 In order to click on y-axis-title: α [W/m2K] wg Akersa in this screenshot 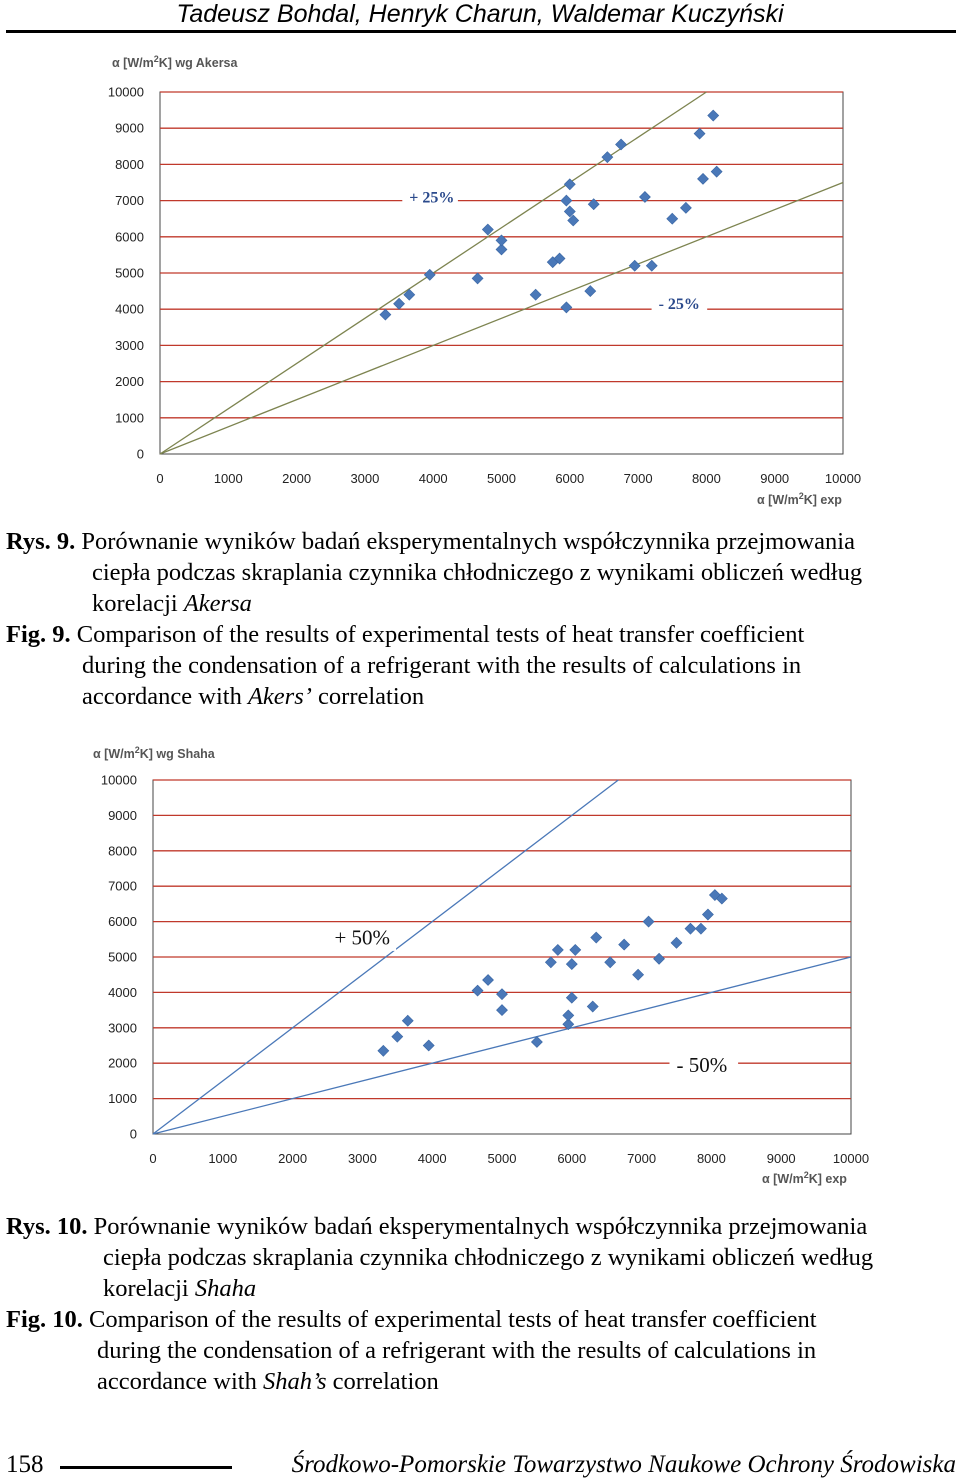, I will do `click(175, 62)`.